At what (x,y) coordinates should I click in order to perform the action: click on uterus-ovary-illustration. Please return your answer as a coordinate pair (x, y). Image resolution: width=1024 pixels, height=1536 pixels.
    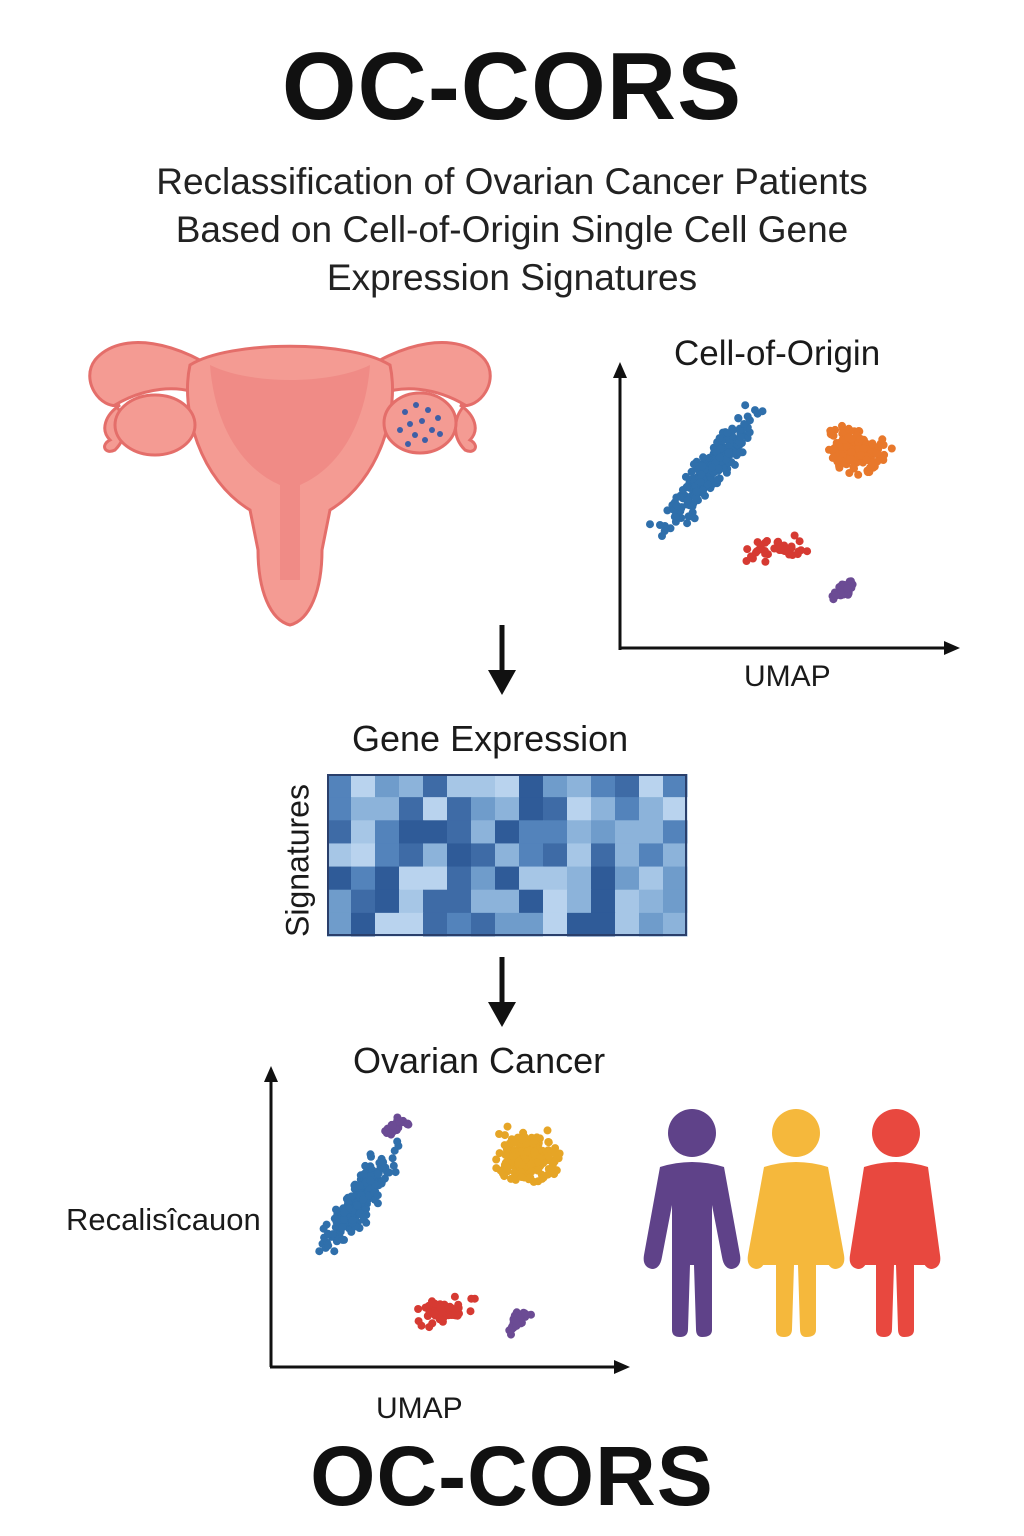
    Looking at the image, I should click on (290, 484).